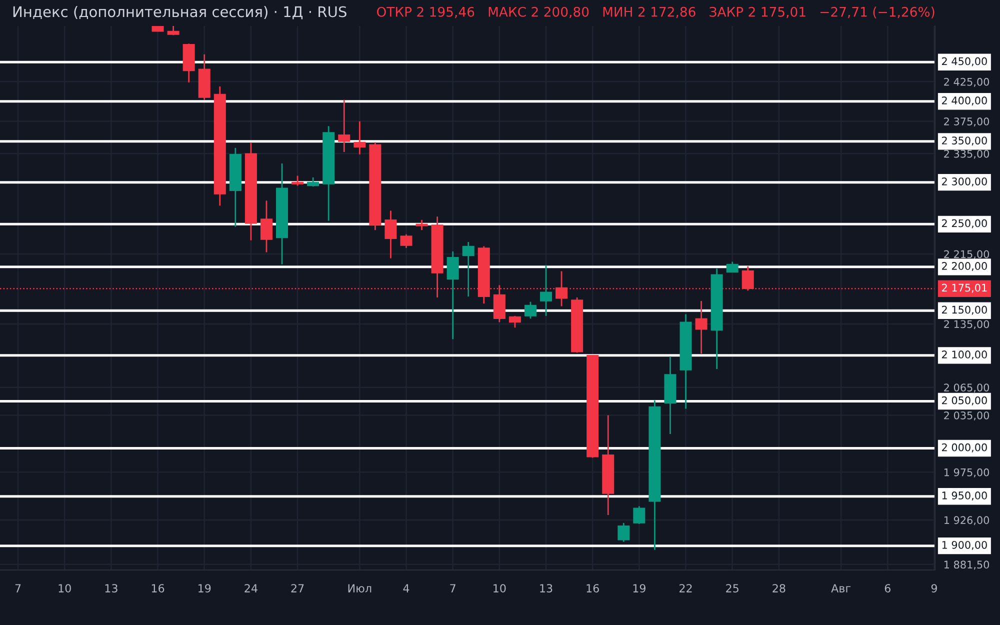 This screenshot has height=625, width=1000. Describe the element at coordinates (179, 13) in the screenshot. I see `chart-title: Индекс (дополнительная сессия) · 1Д · RUS` at that location.